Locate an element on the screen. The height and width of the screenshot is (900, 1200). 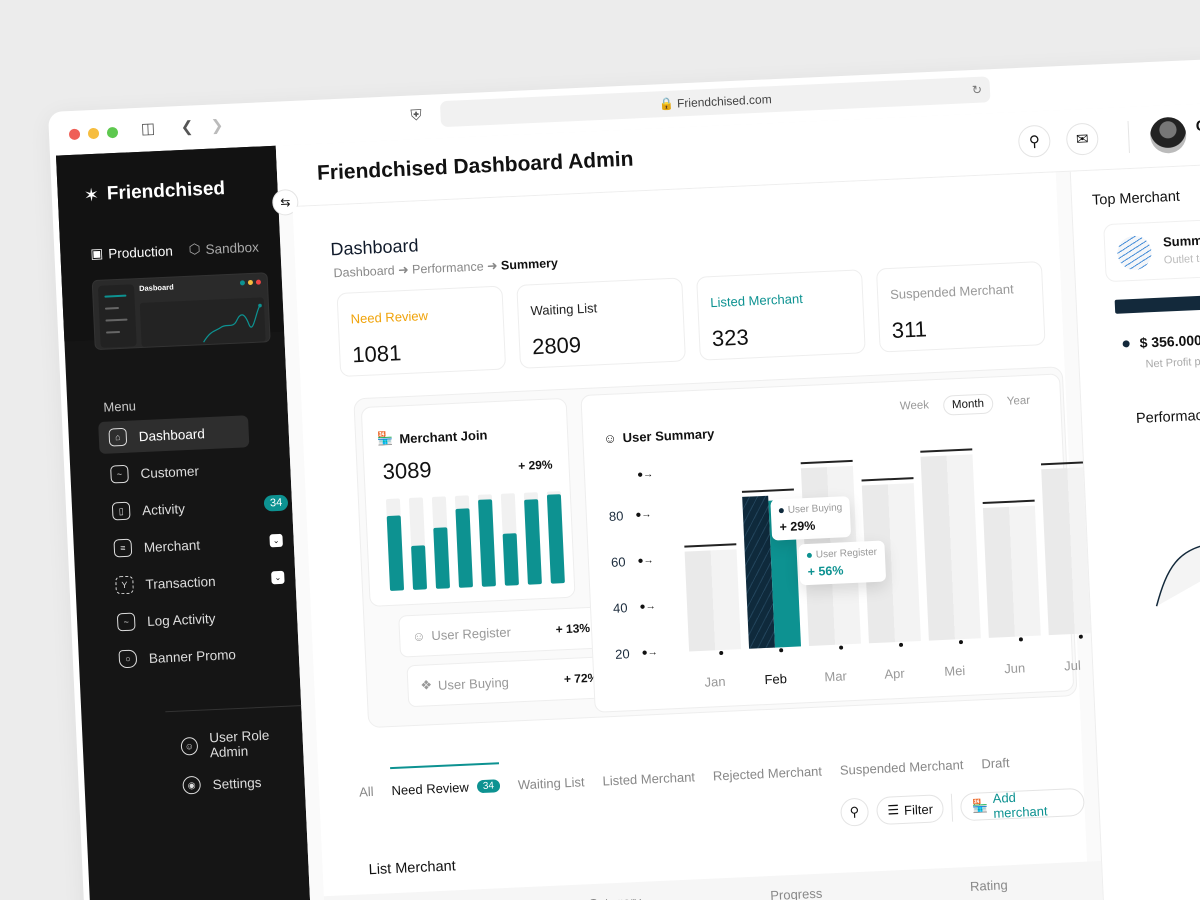
period-month: Month is located at coordinates (968, 404).